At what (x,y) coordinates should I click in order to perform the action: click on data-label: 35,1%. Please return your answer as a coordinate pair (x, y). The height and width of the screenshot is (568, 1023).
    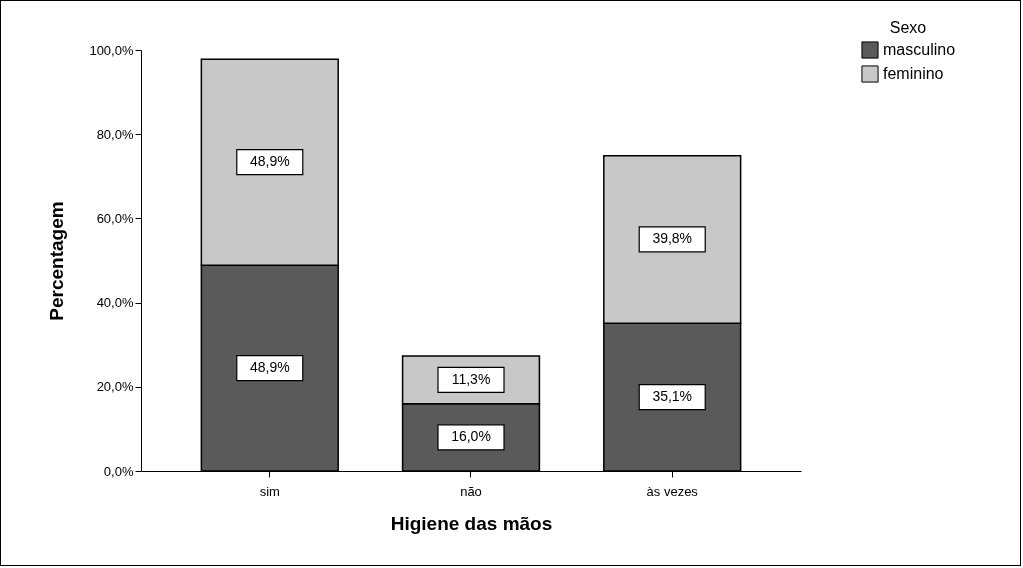
    Looking at the image, I should click on (672, 396).